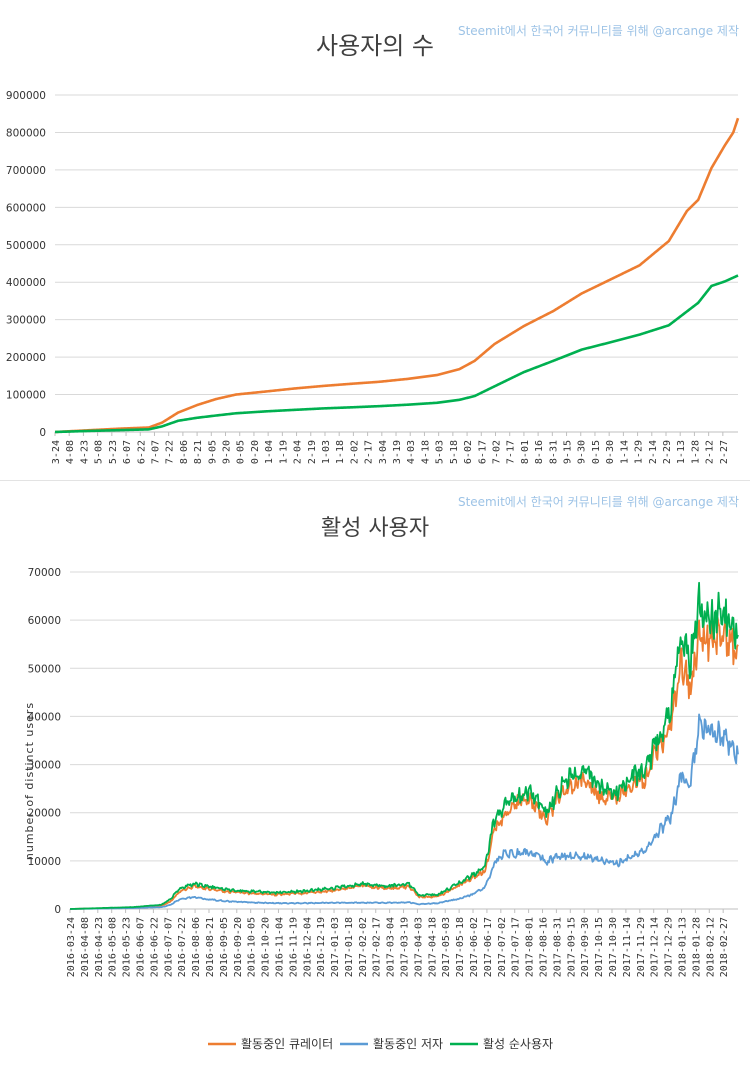 The width and height of the screenshot is (750, 1069). I want to click on x-tick-label: 6-22, so click(141, 452).